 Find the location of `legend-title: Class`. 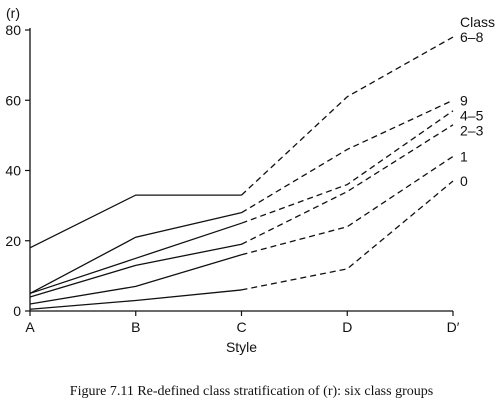

legend-title: Class is located at coordinates (477, 22).